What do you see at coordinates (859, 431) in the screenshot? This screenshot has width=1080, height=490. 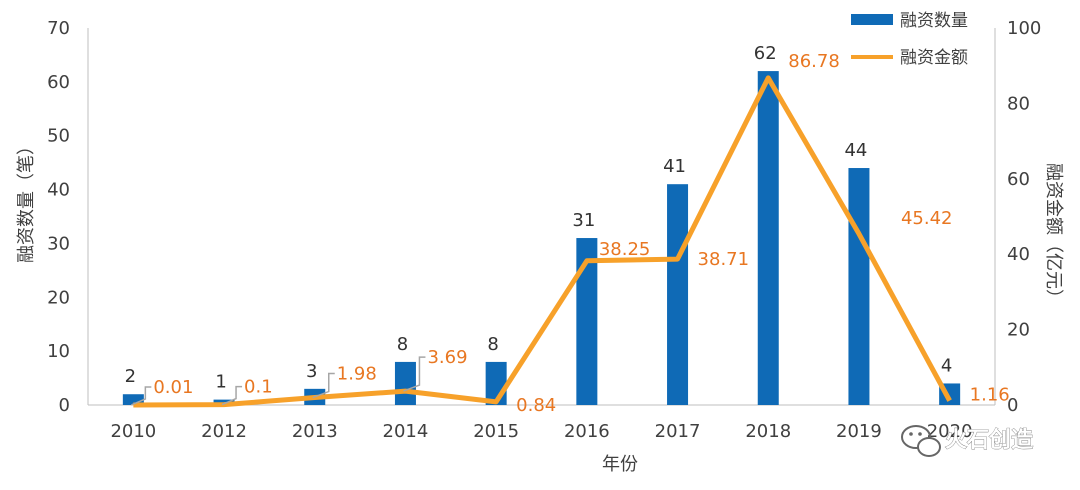 I see `x-tick-label: 2019` at bounding box center [859, 431].